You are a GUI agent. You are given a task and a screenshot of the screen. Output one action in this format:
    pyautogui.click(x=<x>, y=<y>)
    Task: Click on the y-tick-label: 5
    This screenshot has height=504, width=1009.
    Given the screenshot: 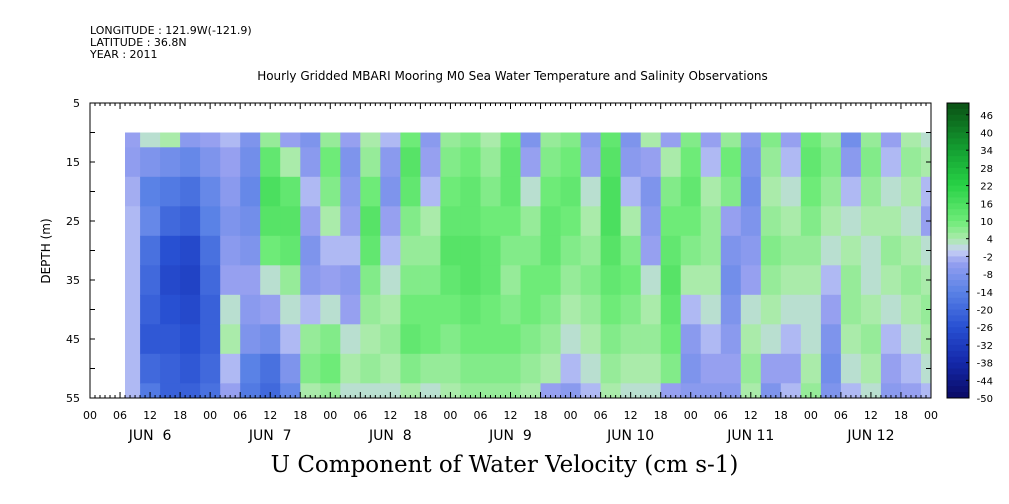 What is the action you would take?
    pyautogui.click(x=76, y=103)
    